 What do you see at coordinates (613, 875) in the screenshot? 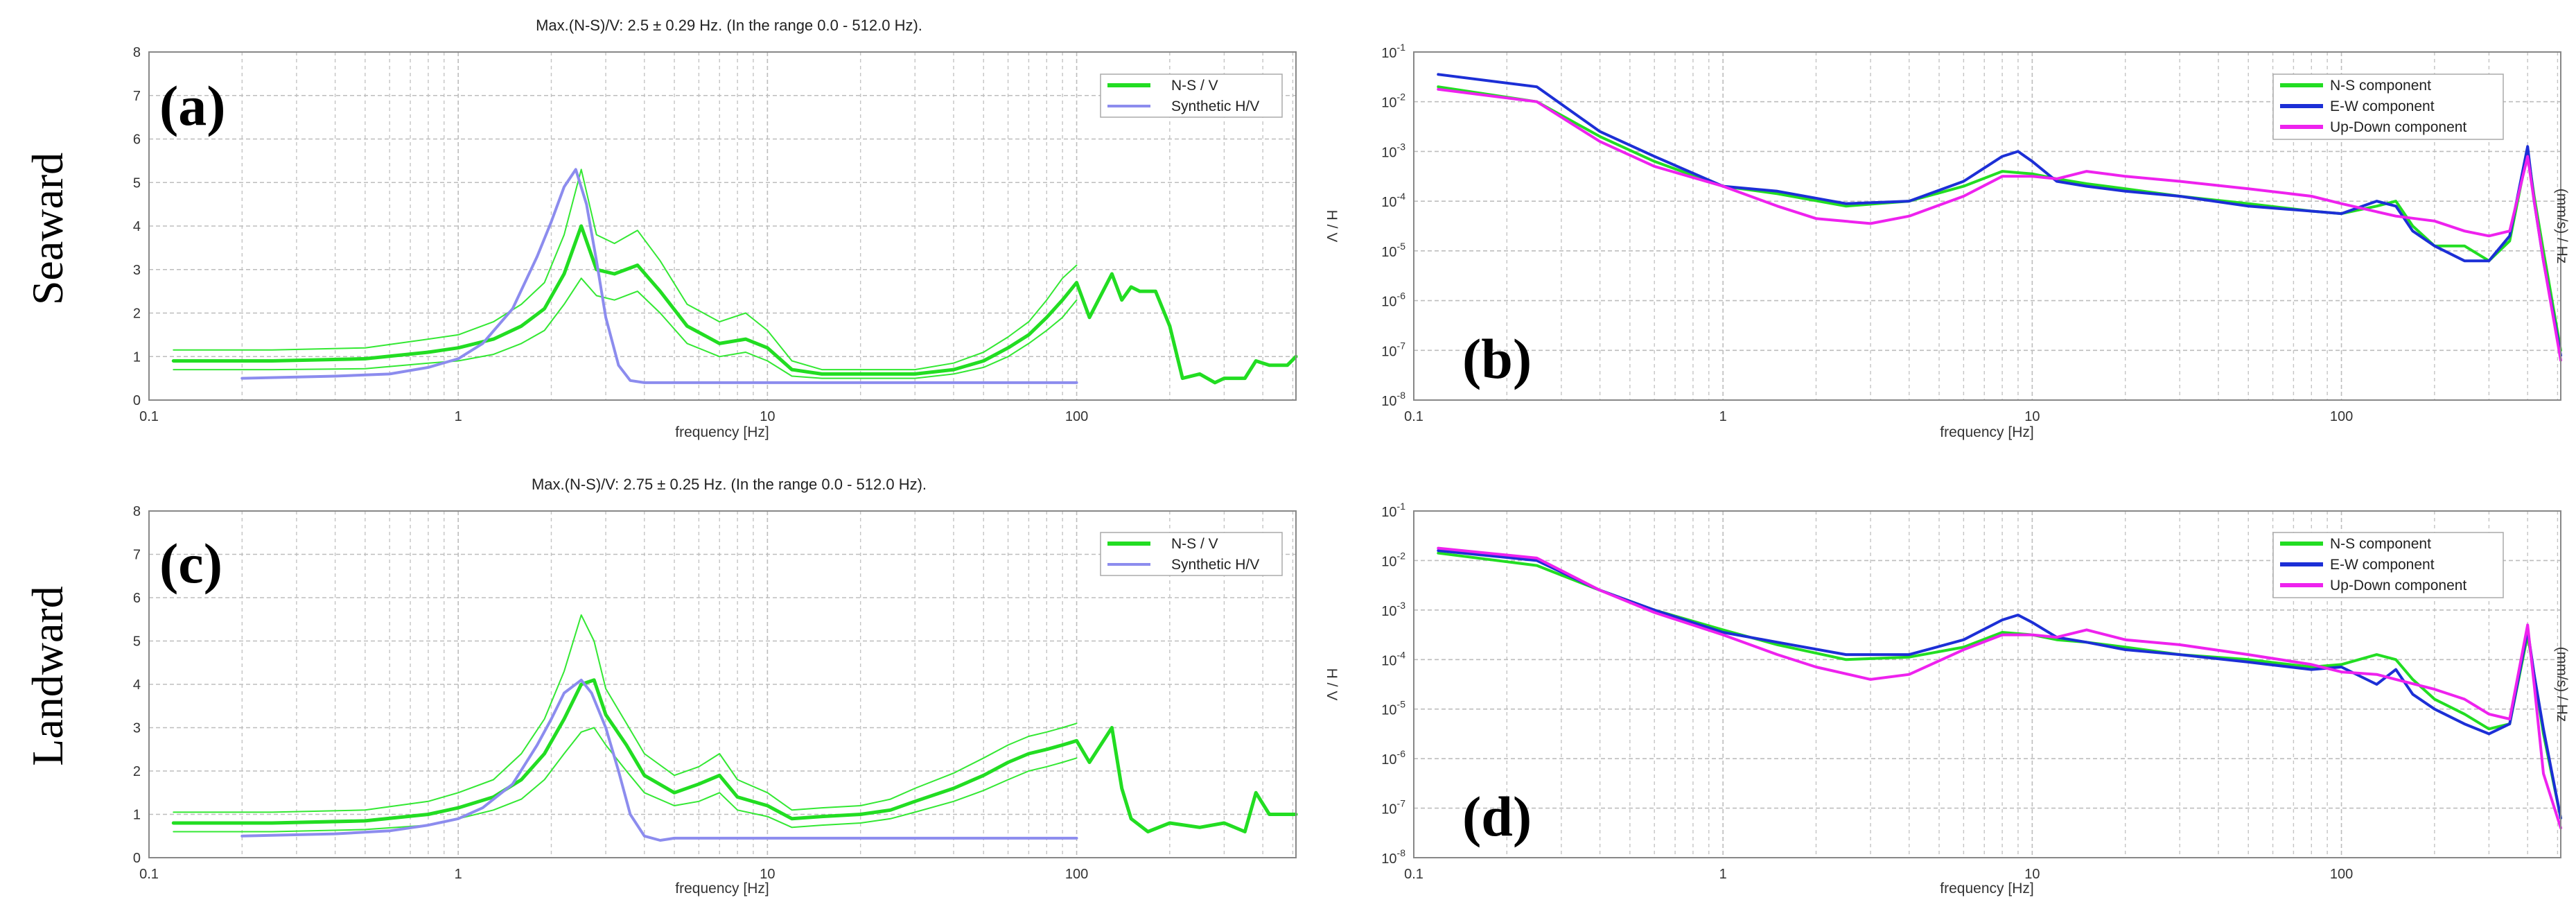
I see `x-ticks-c: 0.1 1 10 100` at bounding box center [613, 875].